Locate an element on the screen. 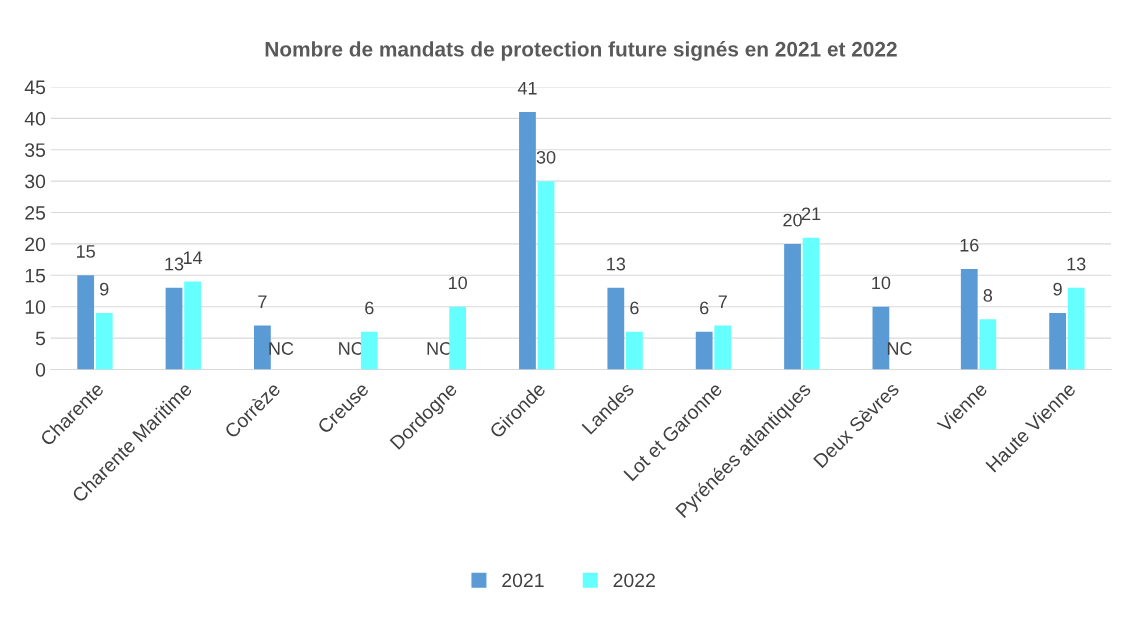  y-tick-label: 0 is located at coordinates (40, 369).